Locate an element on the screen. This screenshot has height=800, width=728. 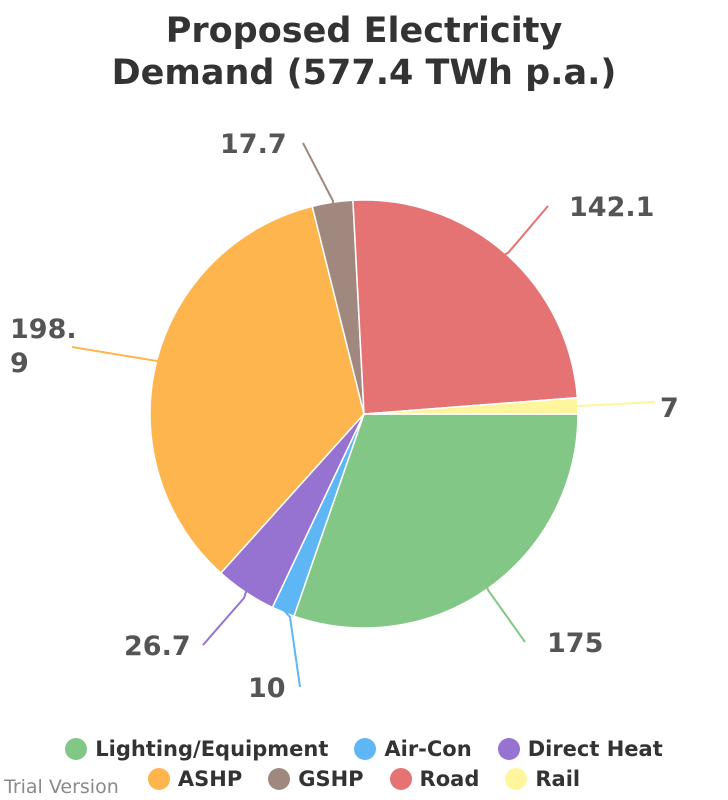
data-label-direct-heat: 26.7 is located at coordinates (157, 646).